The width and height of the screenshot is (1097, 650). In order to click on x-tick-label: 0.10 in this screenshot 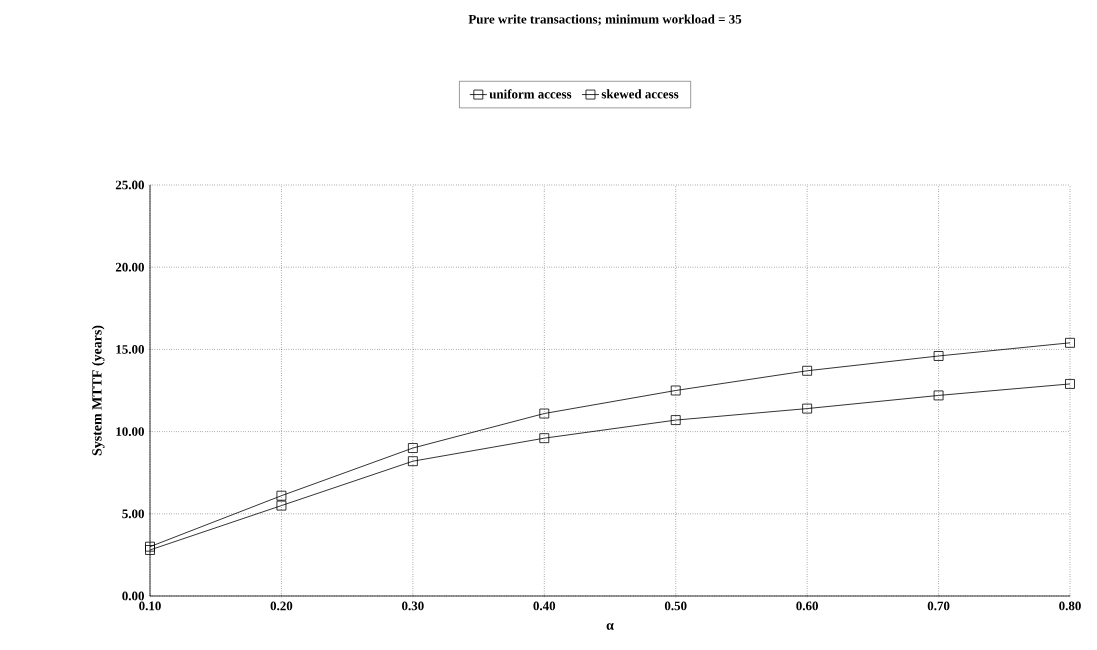, I will do `click(150, 606)`.